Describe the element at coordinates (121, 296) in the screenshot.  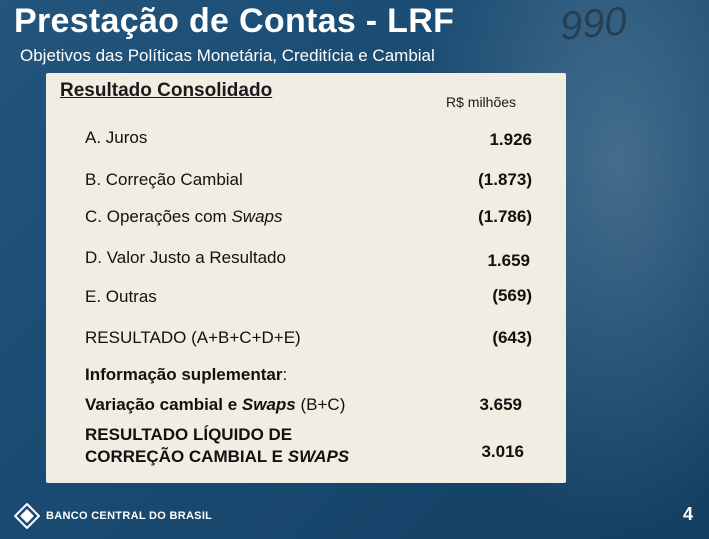
I see `row-label-outras: E. Outras` at that location.